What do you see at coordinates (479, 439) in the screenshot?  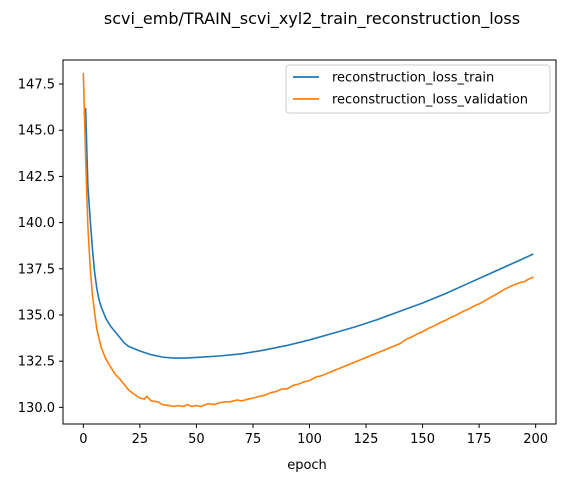 I see `x-tick-label: 175` at bounding box center [479, 439].